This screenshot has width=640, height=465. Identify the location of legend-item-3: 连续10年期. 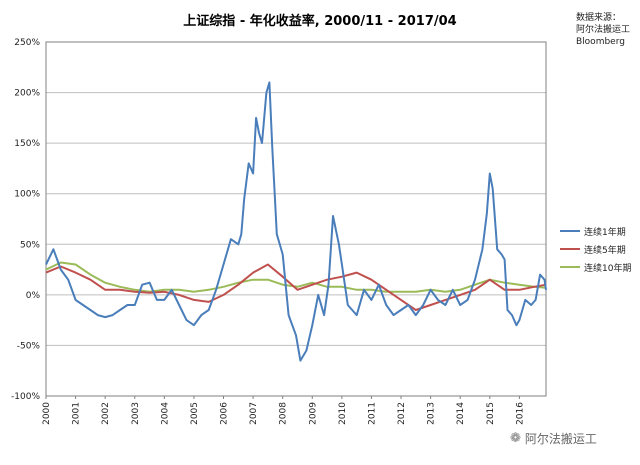
(595, 267).